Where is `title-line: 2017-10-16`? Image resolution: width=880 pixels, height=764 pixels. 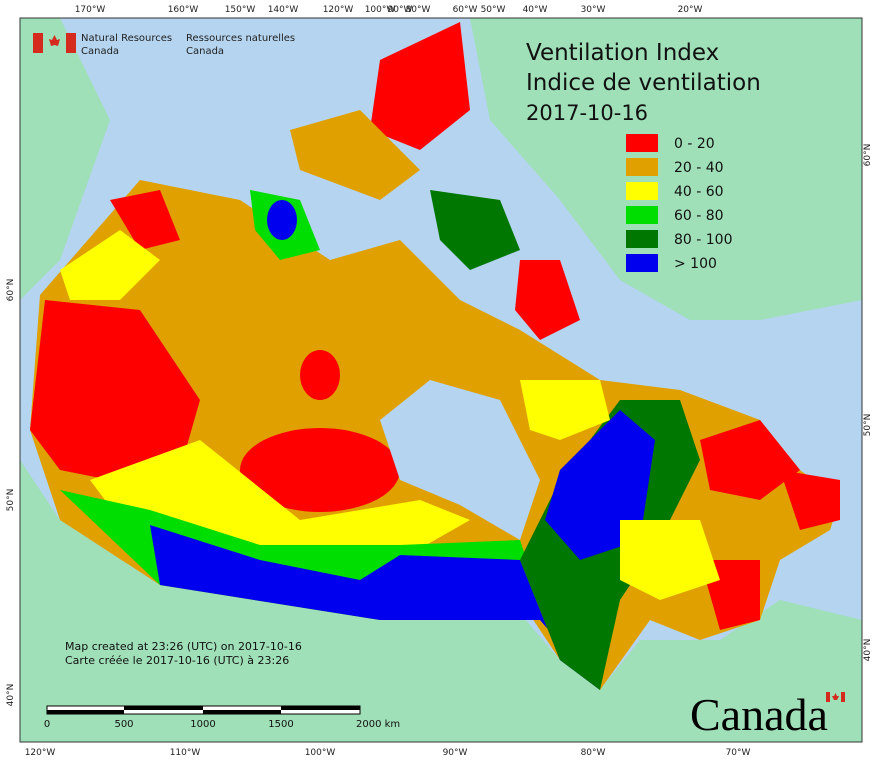 title-line: 2017-10-16 is located at coordinates (587, 113).